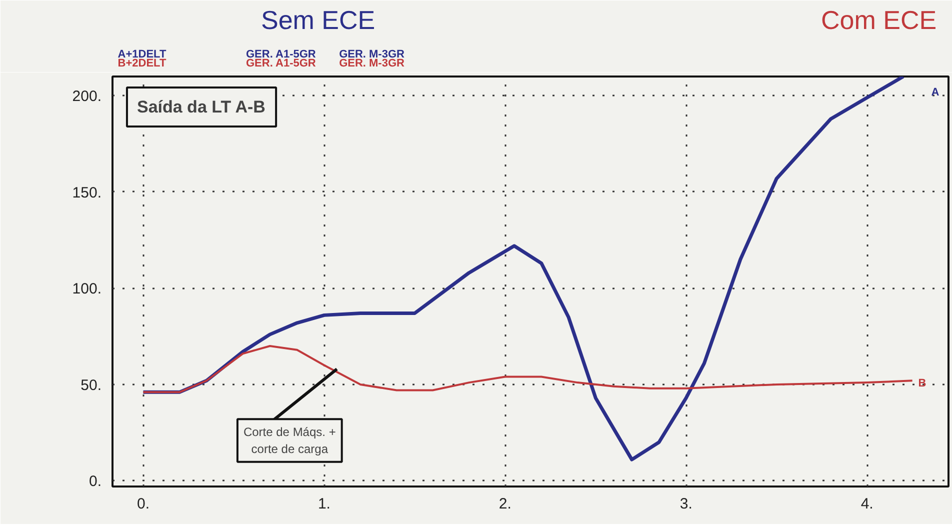  Describe the element at coordinates (95, 481) in the screenshot. I see `y-tick-label: 0.` at that location.